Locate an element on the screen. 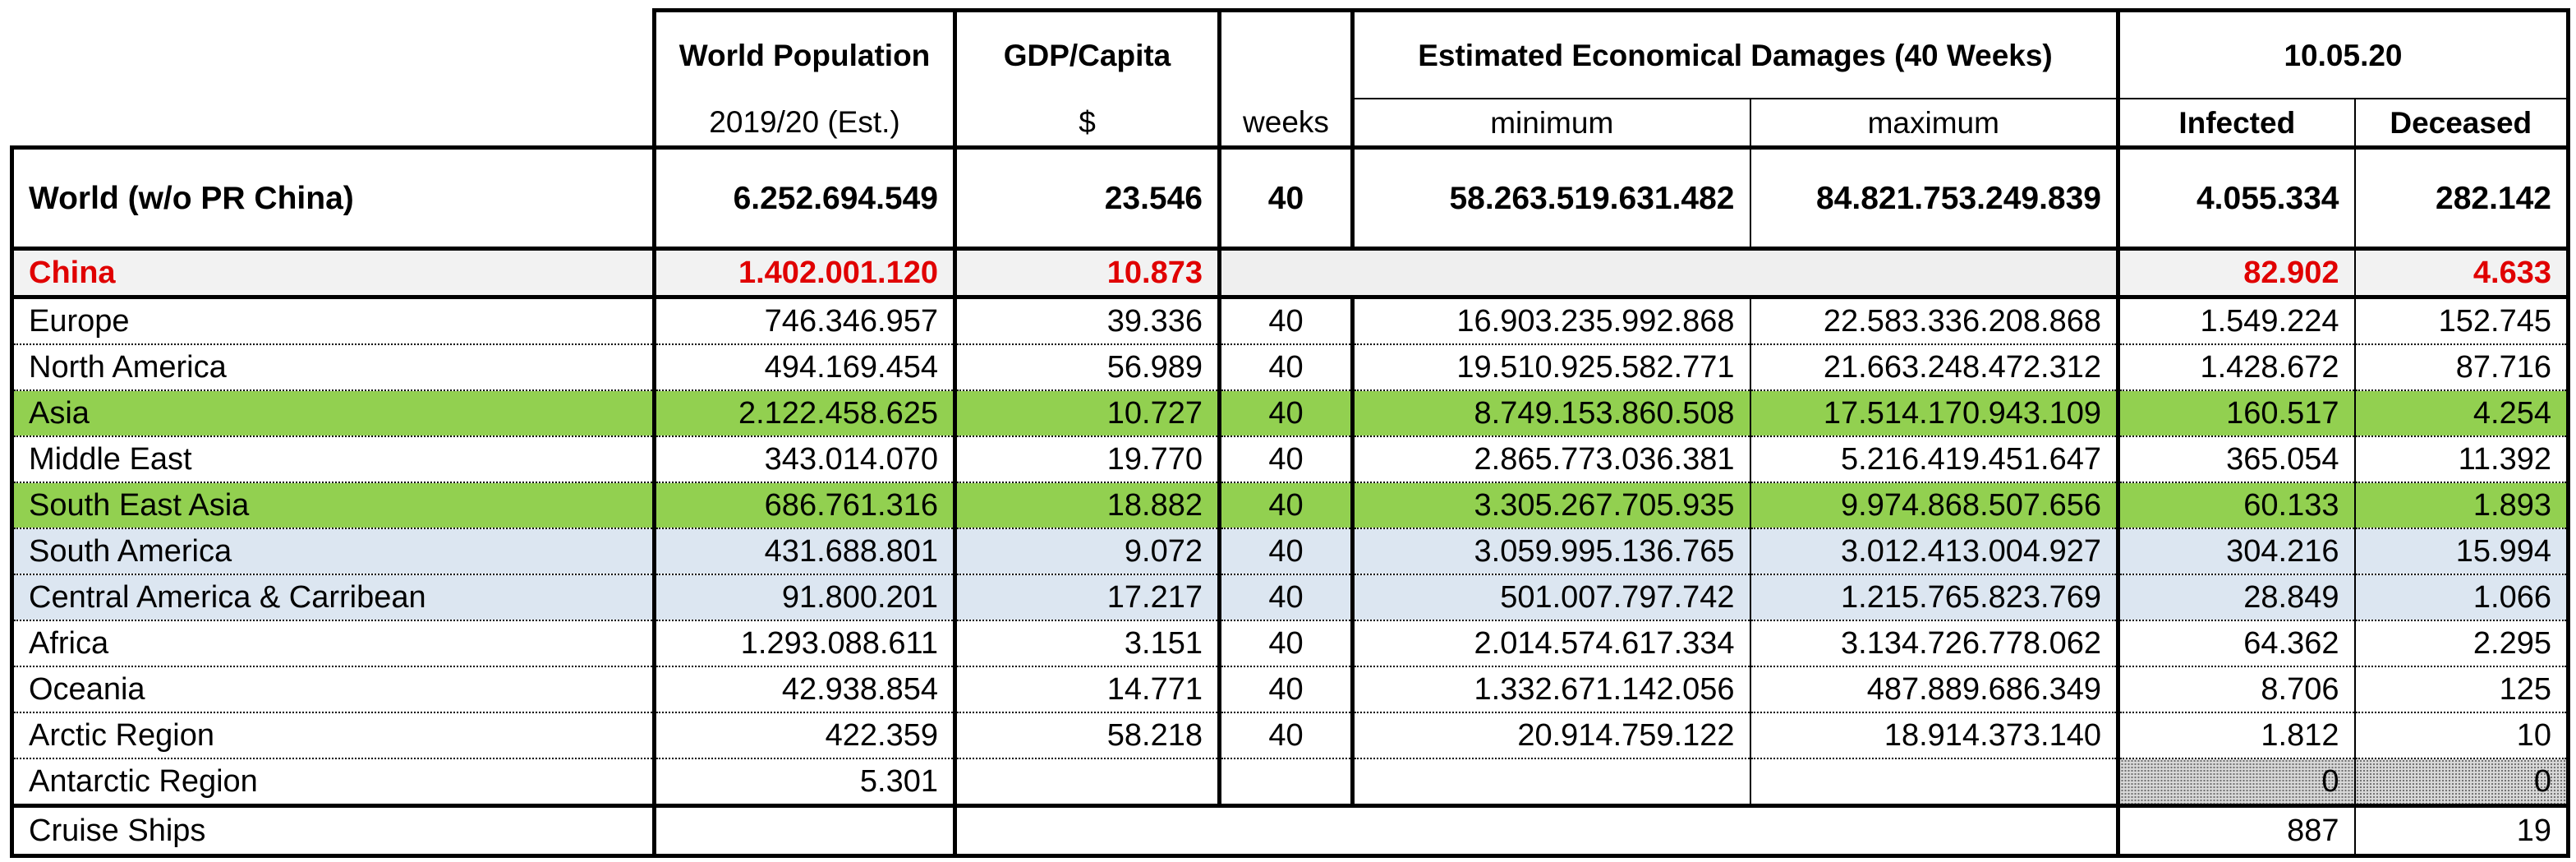 This screenshot has width=2576, height=862. world-infected: 4.055.334 is located at coordinates (2236, 198).